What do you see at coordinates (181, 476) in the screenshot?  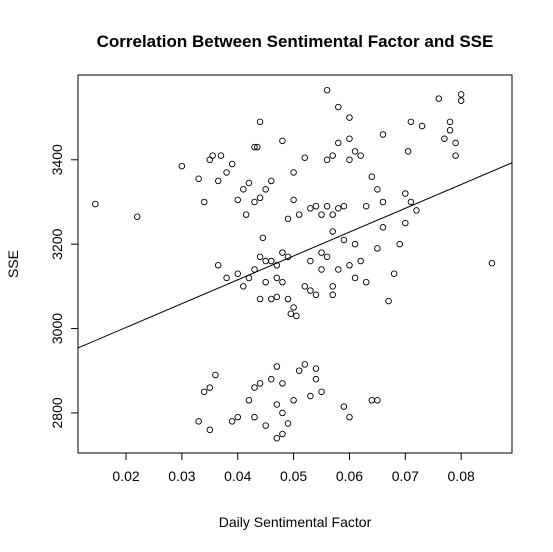 I see `x-tick-label: 0.03` at bounding box center [181, 476].